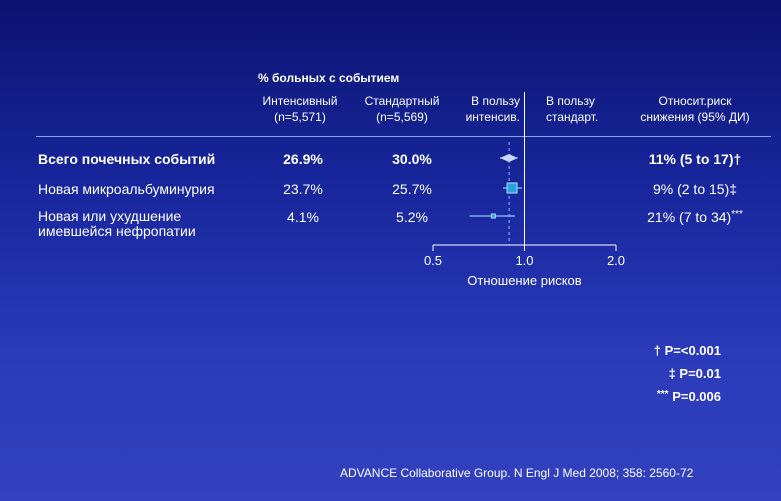 The image size is (781, 501). Describe the element at coordinates (689, 217) in the screenshot. I see `row-nephro-rr-value: 21% (7 to 34)` at that location.